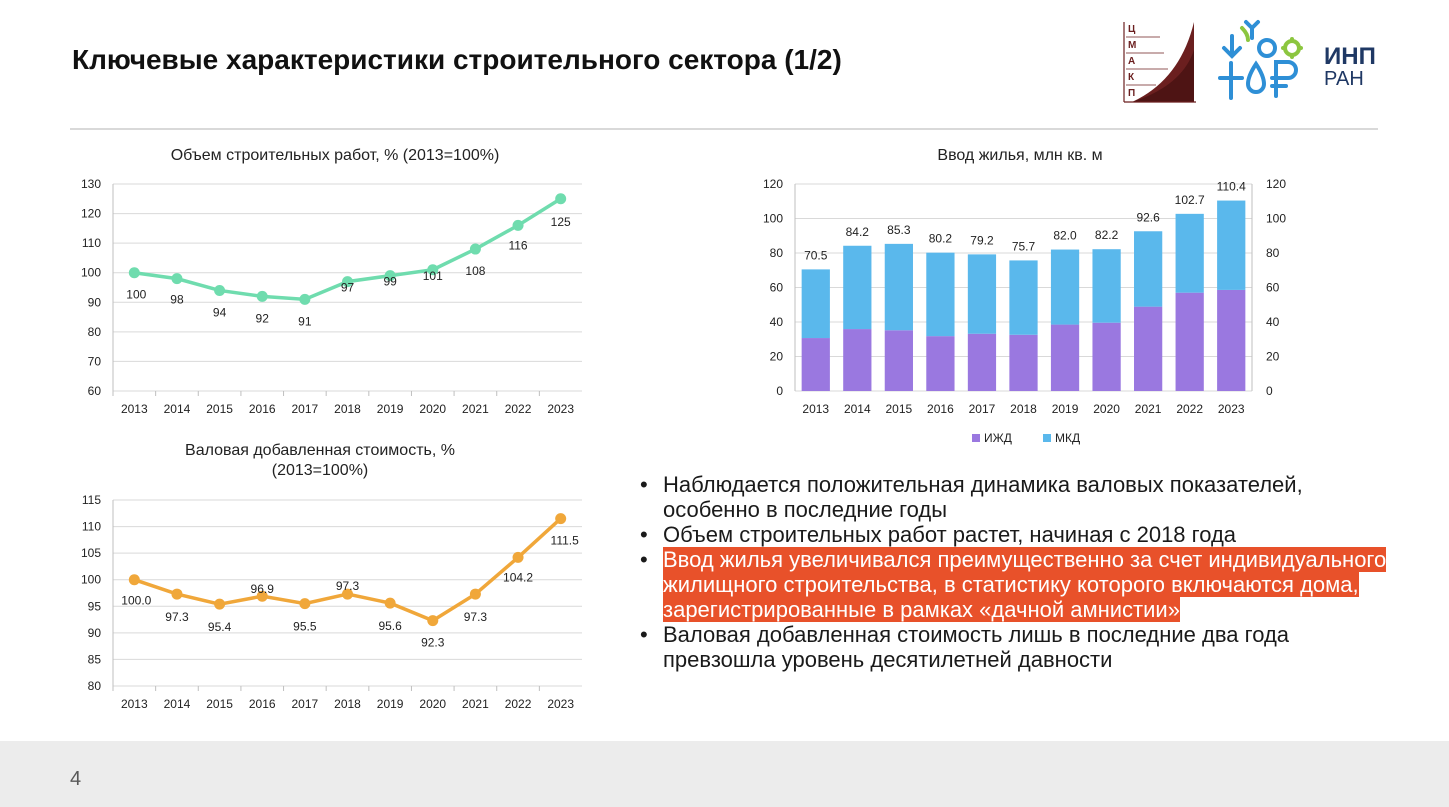 The width and height of the screenshot is (1449, 807). I want to click on y-tick-label: 130, so click(91, 184).